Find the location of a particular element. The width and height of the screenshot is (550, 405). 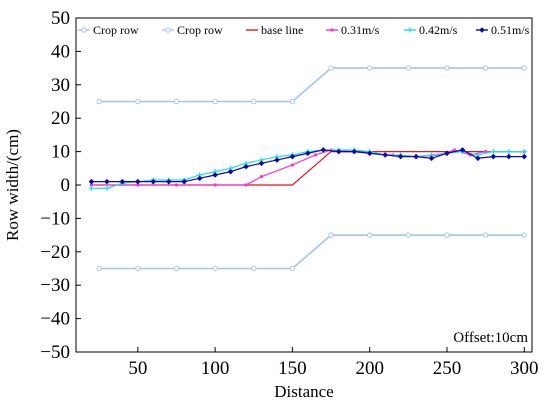

y-tick-label: 10 is located at coordinates (60, 152).